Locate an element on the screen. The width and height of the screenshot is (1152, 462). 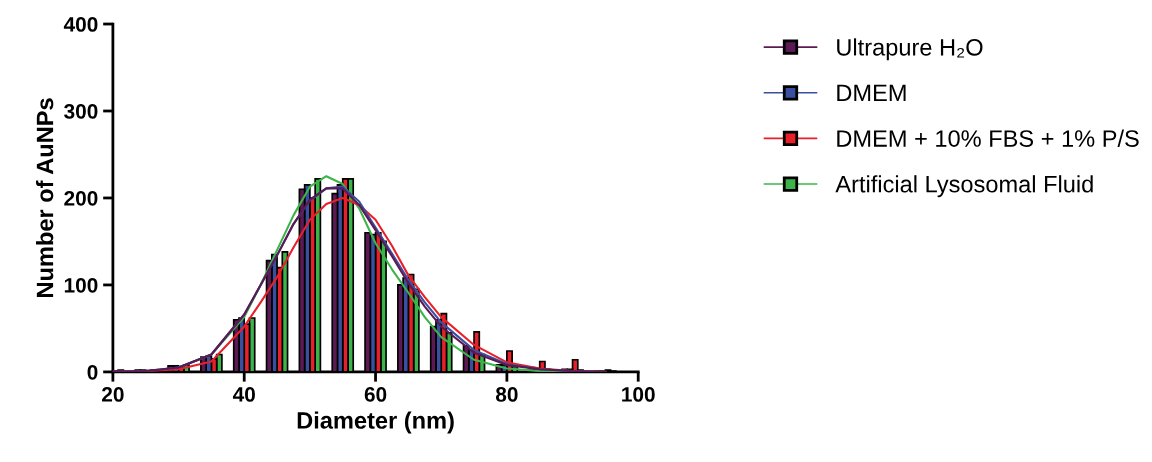
x-tick-label: 60 is located at coordinates (375, 394).